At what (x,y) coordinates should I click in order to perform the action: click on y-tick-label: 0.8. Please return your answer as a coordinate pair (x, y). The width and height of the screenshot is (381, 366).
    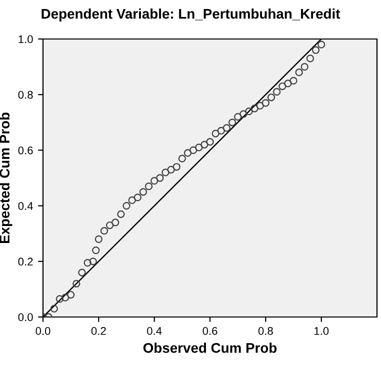
    Looking at the image, I should click on (25, 94).